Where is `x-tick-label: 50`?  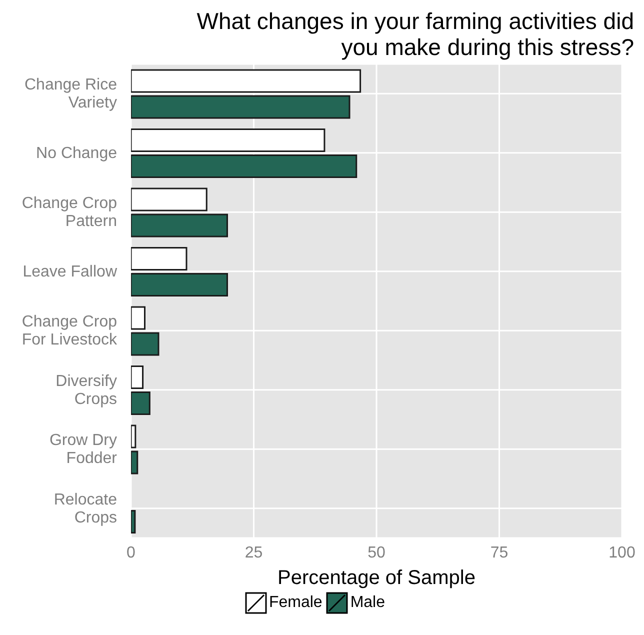 x-tick-label: 50 is located at coordinates (377, 553).